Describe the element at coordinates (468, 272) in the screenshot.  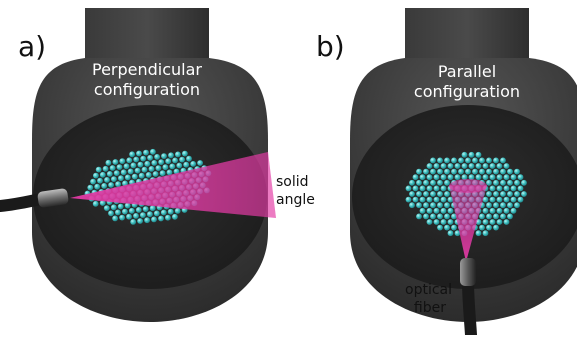
I see `fiber-ferrule-b` at that location.